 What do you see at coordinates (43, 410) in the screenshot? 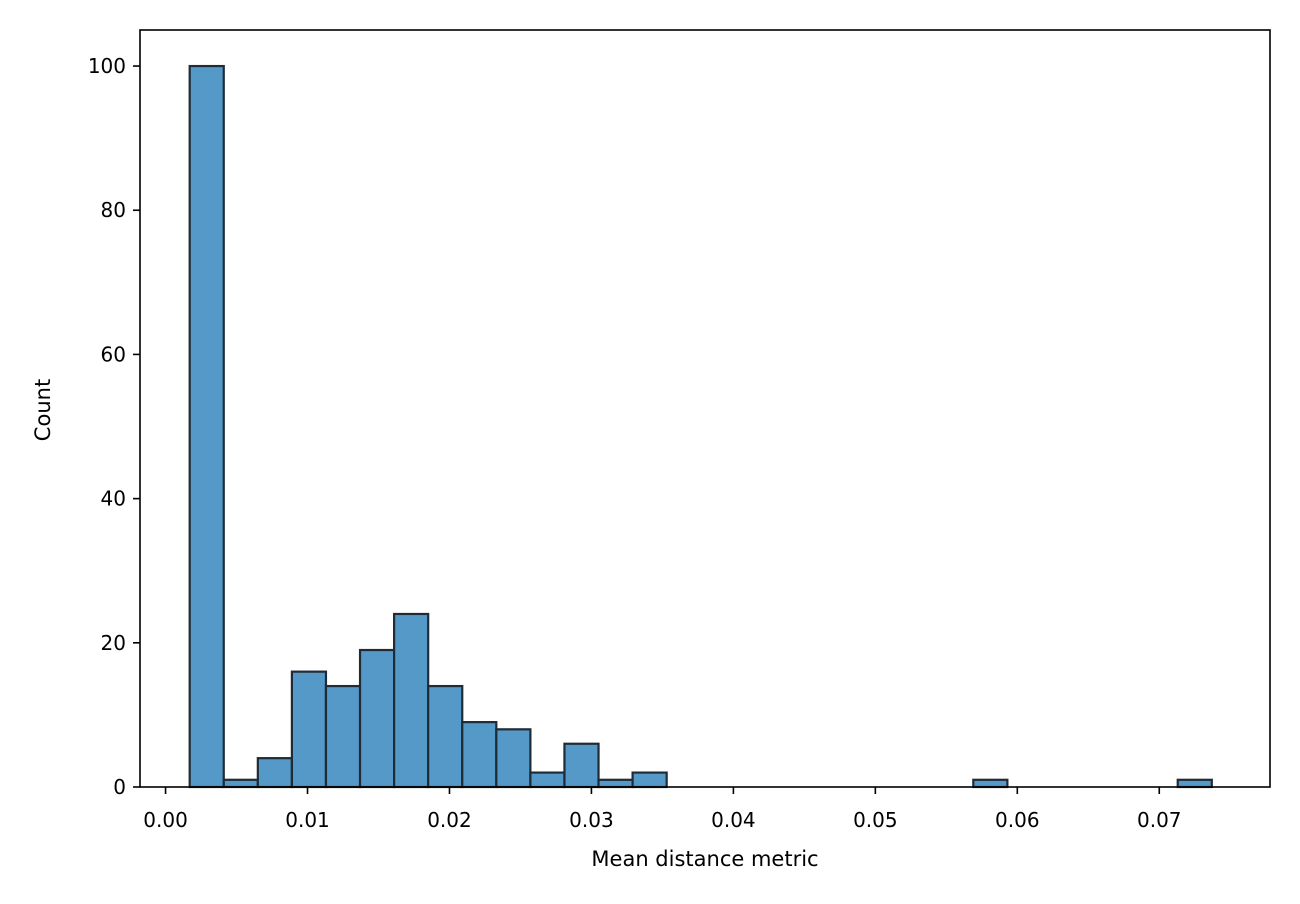
I see `y-axis-label: Count` at bounding box center [43, 410].